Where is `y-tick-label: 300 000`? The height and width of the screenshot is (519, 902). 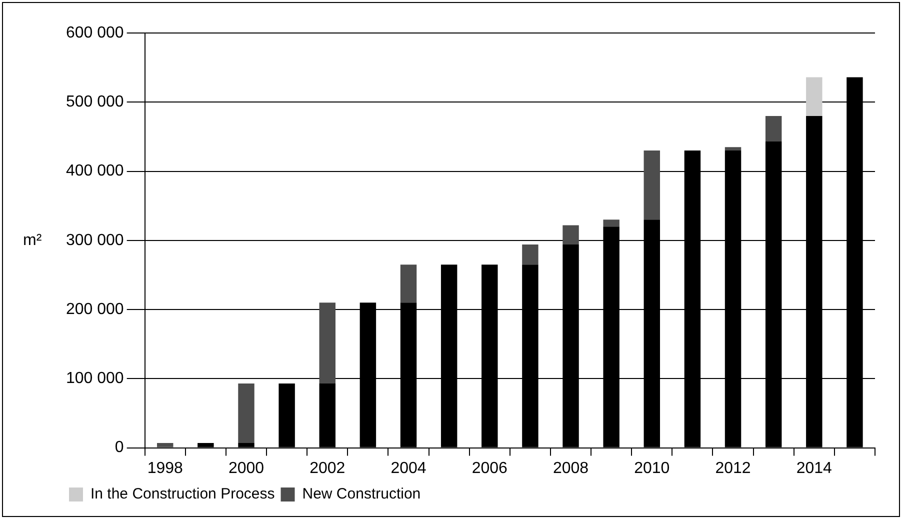 y-tick-label: 300 000 is located at coordinates (95, 240).